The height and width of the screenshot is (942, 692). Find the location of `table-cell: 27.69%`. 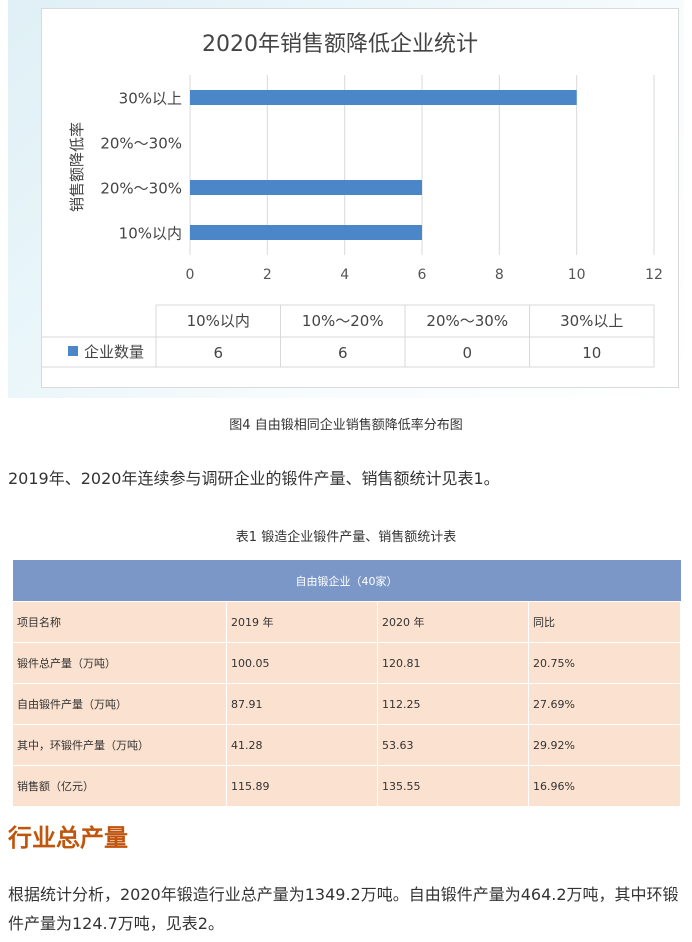

table-cell: 27.69% is located at coordinates (604, 704).